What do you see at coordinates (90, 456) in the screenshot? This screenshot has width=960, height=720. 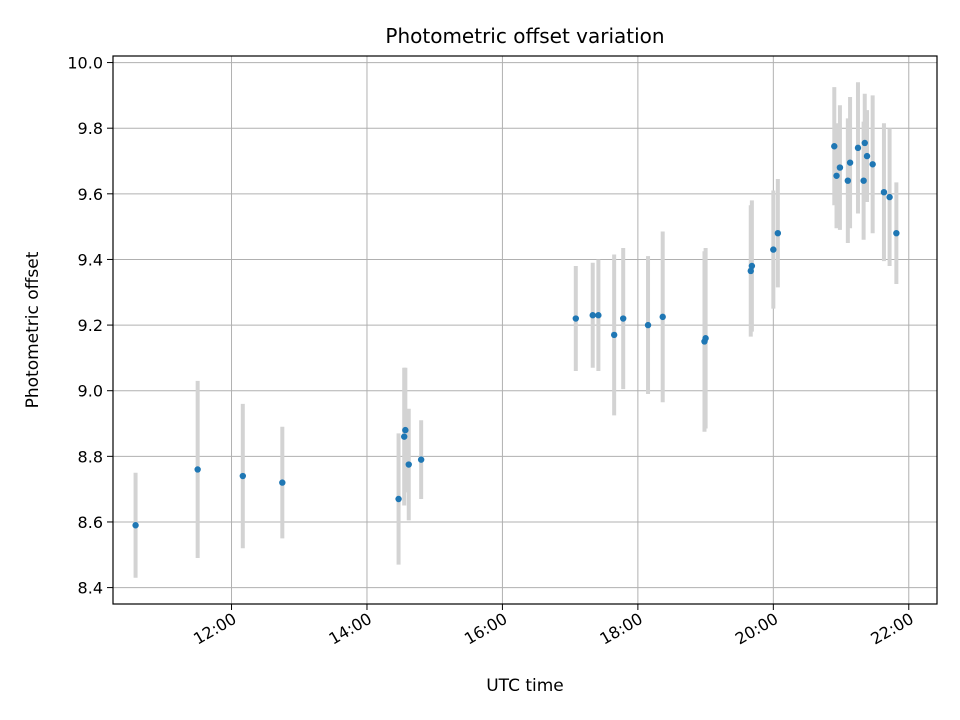 I see `y-tick-label: 8.8` at bounding box center [90, 456].